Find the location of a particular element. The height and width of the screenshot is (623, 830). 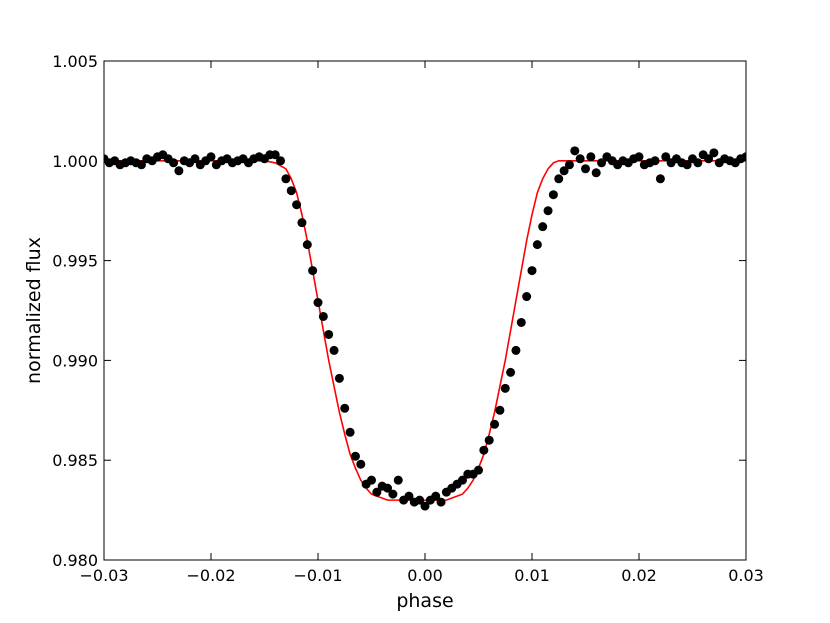

y-tick-label: 1.000 is located at coordinates (75, 161).